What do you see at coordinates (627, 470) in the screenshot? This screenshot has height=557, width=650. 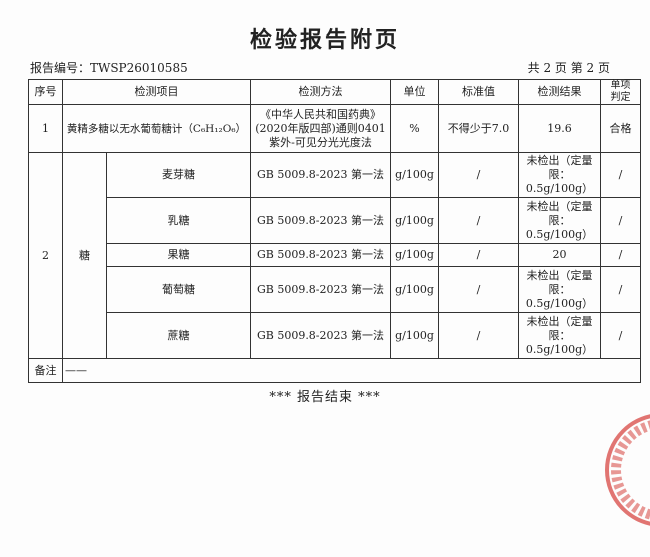 I see `official-seal` at bounding box center [627, 470].